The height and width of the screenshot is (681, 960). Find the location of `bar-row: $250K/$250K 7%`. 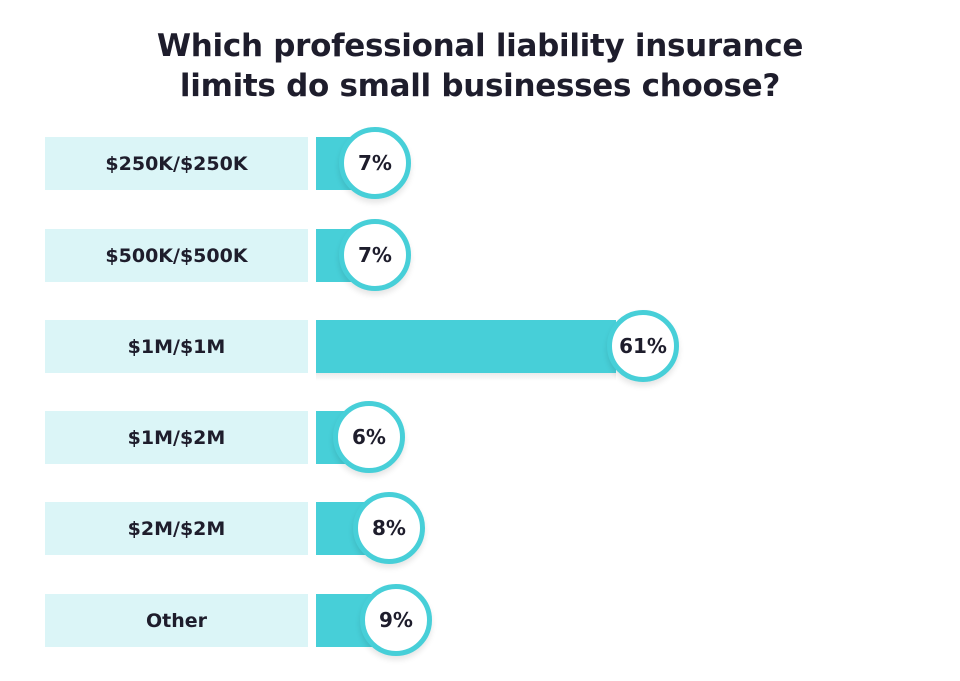

bar-row: $250K/$250K 7% is located at coordinates (480, 163).